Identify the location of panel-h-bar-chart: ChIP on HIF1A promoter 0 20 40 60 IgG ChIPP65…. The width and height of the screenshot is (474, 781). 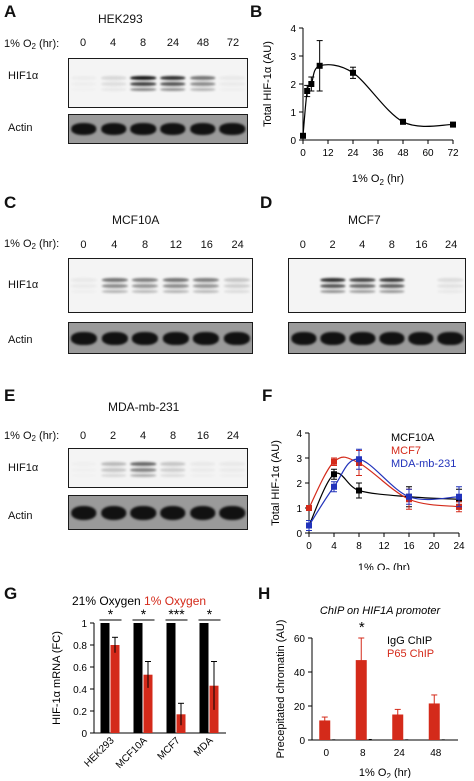
(366, 691).